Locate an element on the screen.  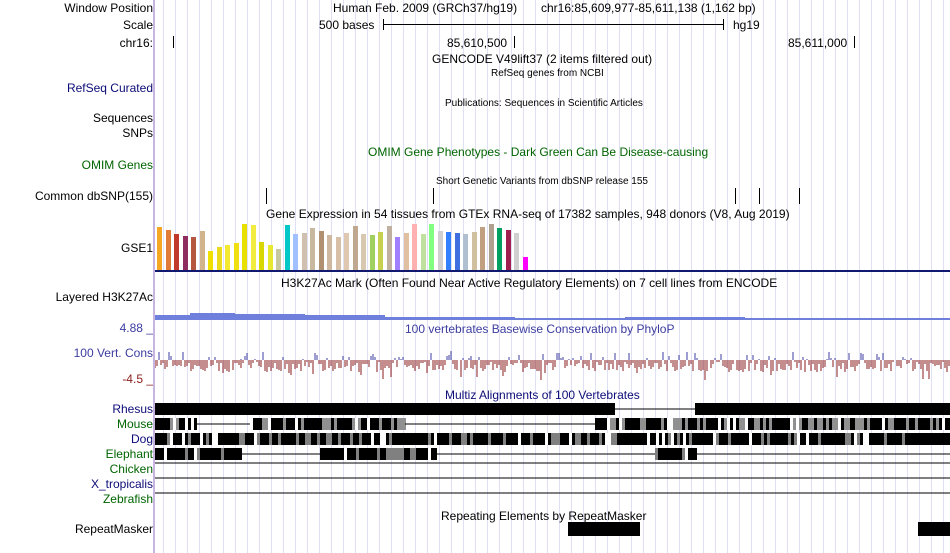
cons-label: 100 Vert. Cons is located at coordinates (113, 353).